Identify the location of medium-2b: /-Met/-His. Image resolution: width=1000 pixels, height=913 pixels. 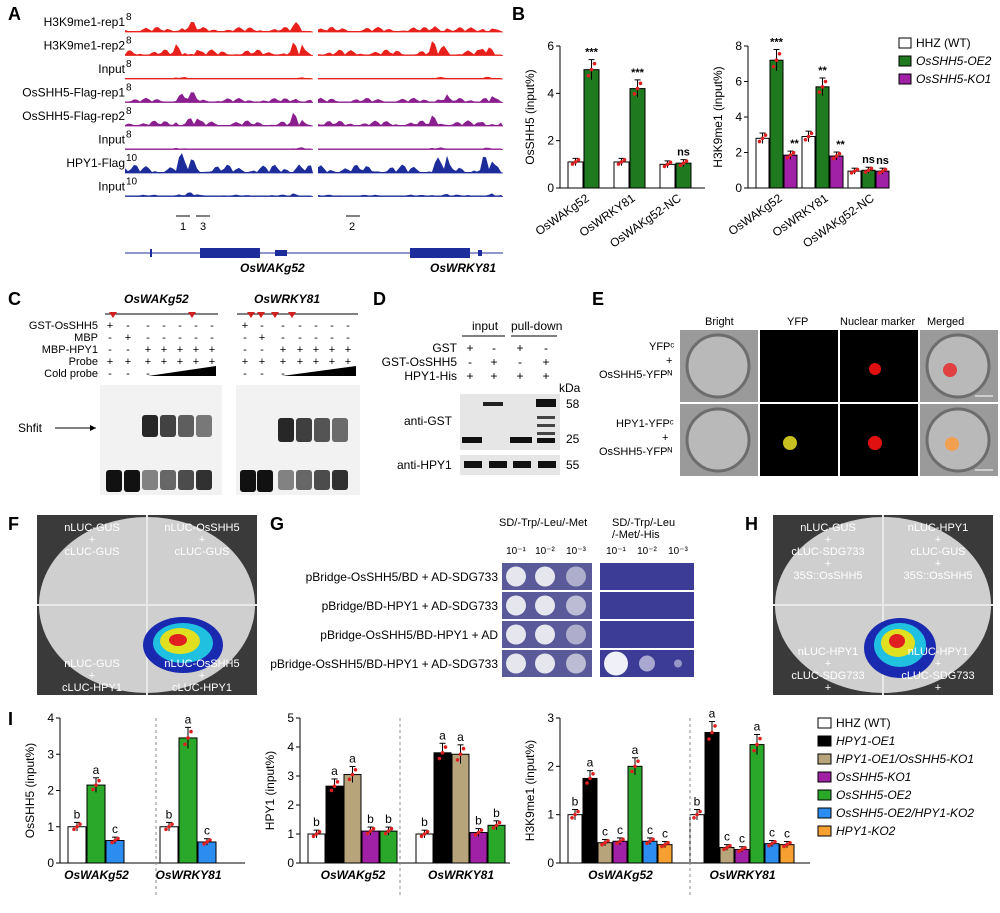
(636, 535).